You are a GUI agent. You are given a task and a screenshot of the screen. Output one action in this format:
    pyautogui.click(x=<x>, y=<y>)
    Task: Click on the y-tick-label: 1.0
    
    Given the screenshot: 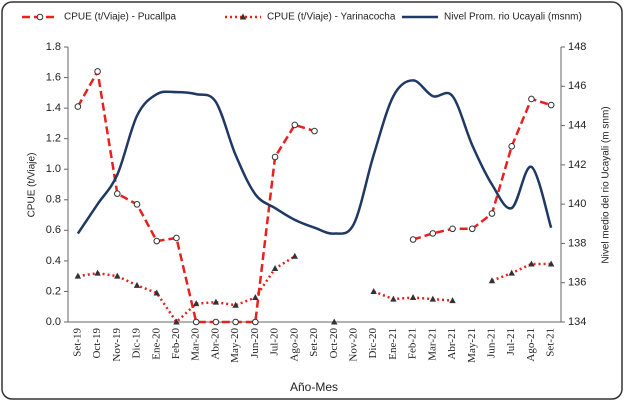 What is the action you would take?
    pyautogui.click(x=53, y=169)
    